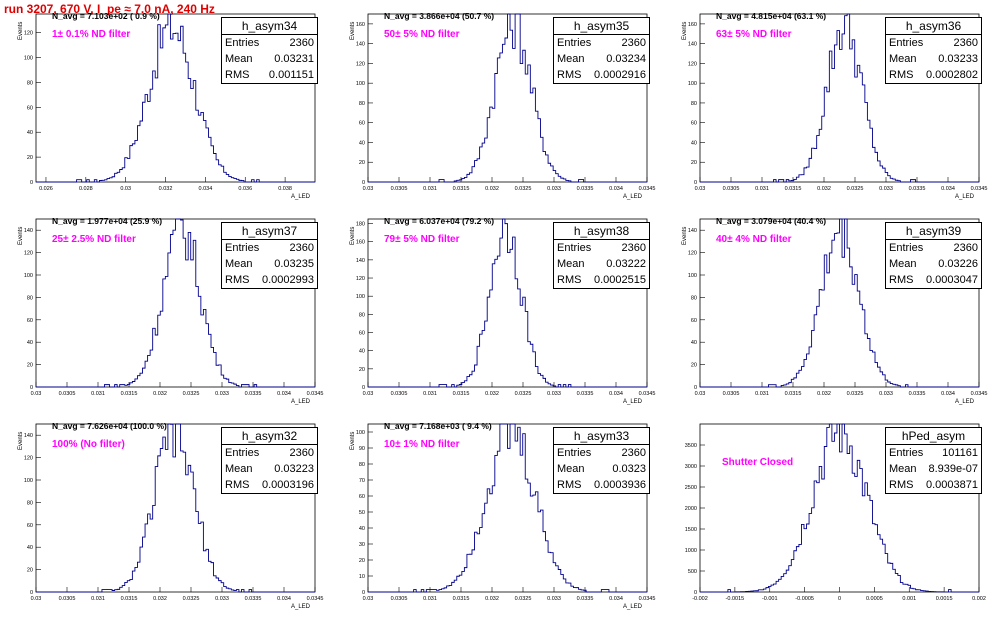 The image size is (996, 622). I want to click on plot-frame, so click(839, 98).